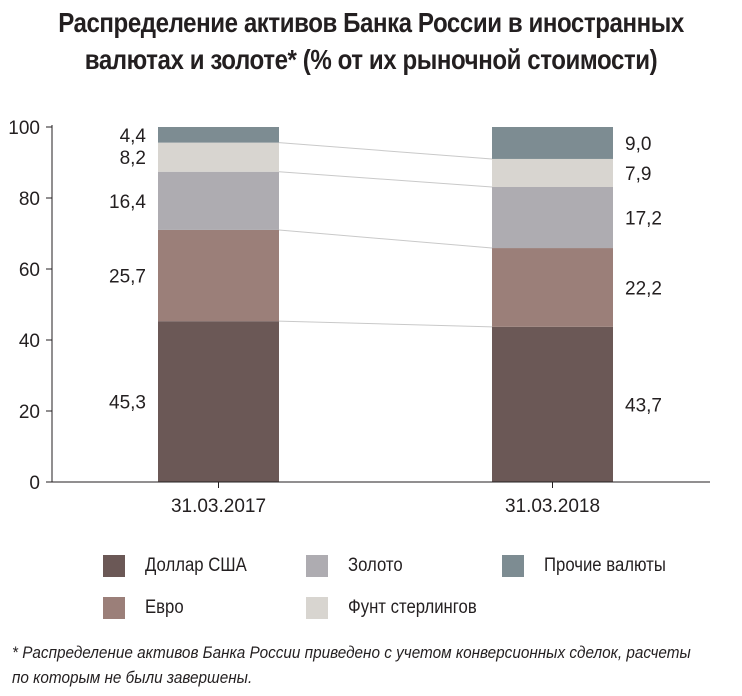 The image size is (742, 696). I want to click on y-tick-label: 20, so click(29, 412).